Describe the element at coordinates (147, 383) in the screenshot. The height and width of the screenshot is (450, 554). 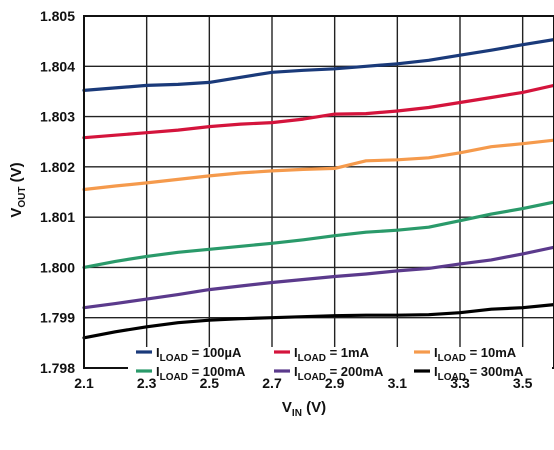
I see `x-tick-label: 2.3` at that location.